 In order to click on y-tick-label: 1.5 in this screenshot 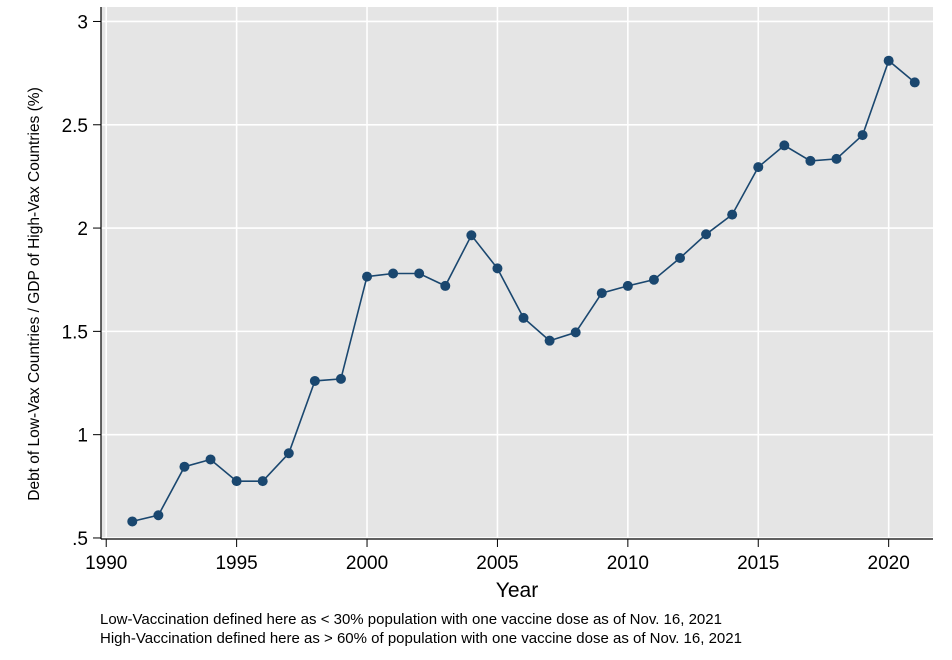, I will do `click(75, 332)`.